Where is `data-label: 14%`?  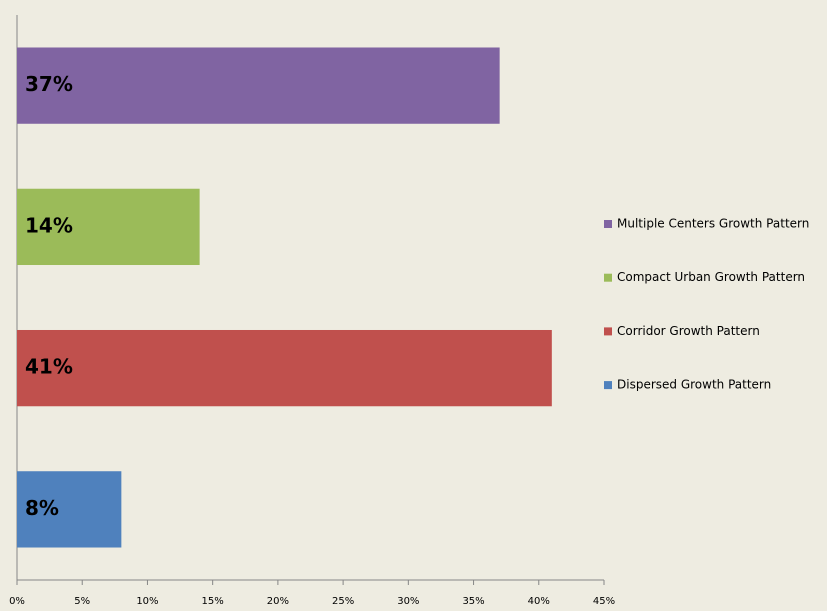
data-label: 14% is located at coordinates (49, 225).